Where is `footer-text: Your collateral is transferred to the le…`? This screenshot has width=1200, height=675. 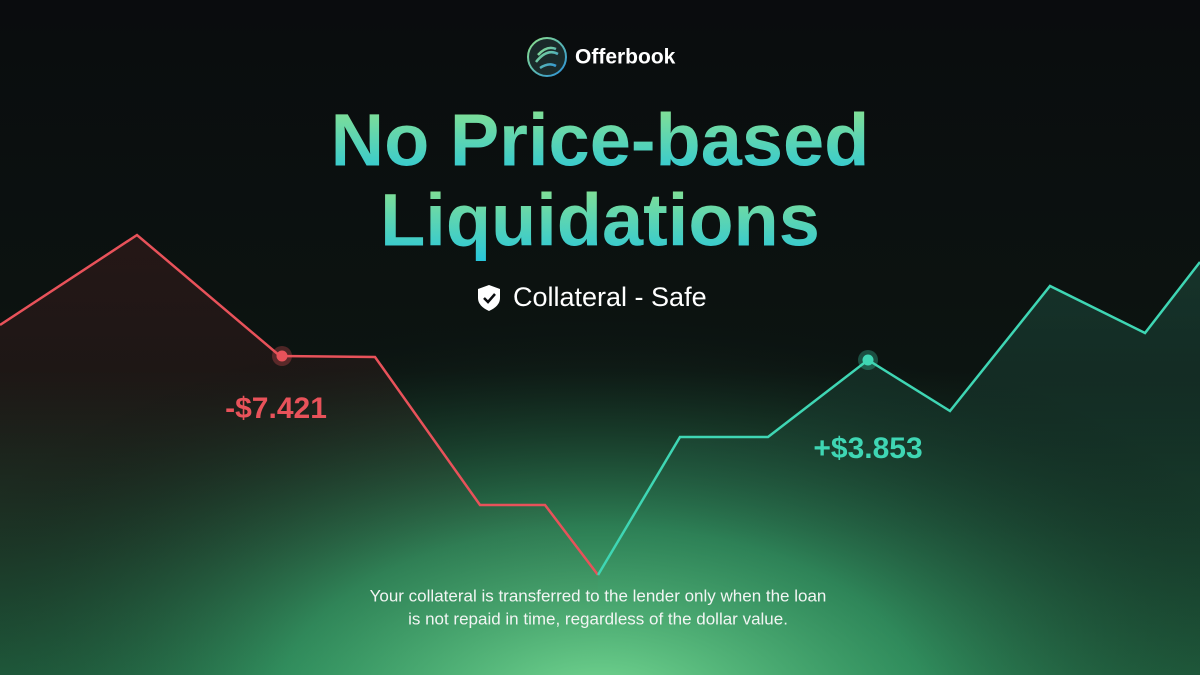
footer-text: Your collateral is transferred to the le… is located at coordinates (598, 595).